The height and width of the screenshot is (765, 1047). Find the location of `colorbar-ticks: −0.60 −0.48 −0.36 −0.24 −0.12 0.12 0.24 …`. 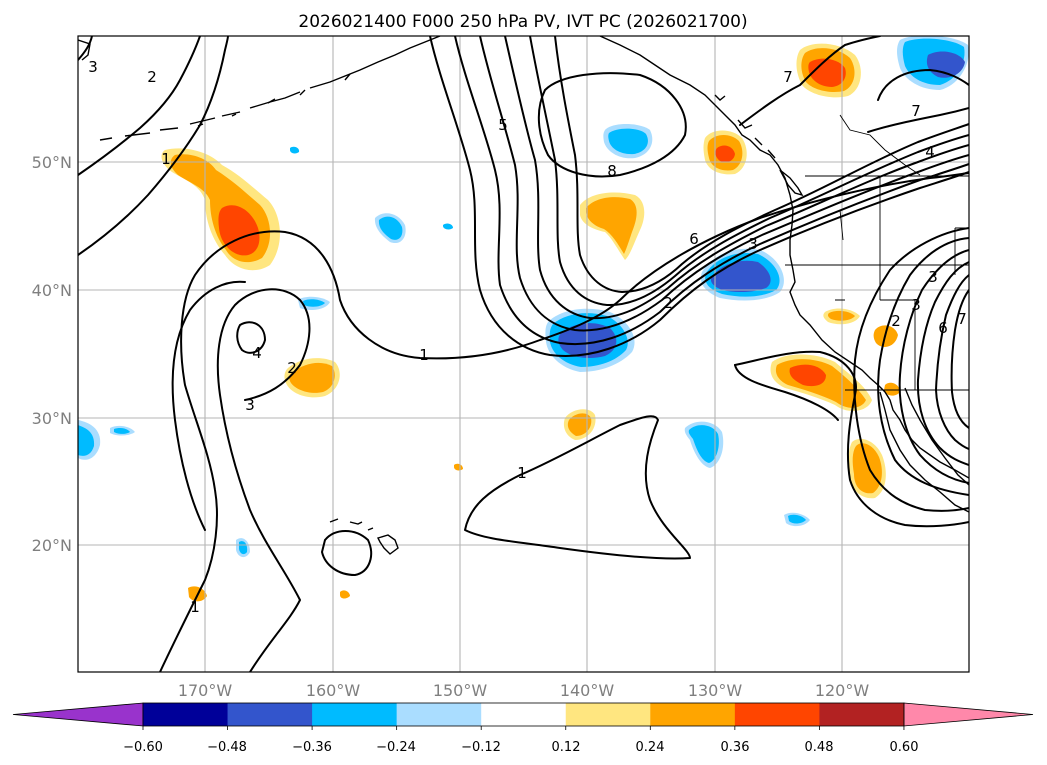

colorbar-ticks: −0.60 −0.48 −0.36 −0.24 −0.12 0.12 0.24 … is located at coordinates (520, 747).